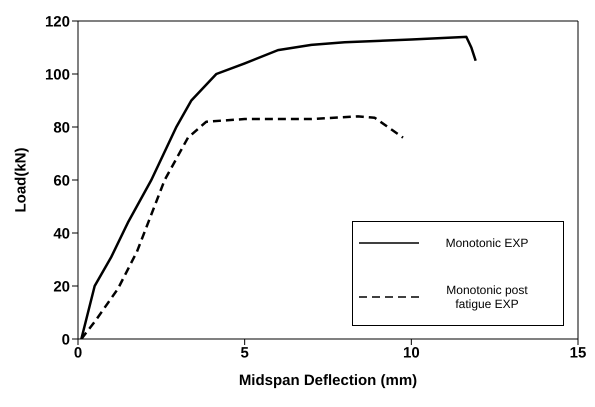  Describe the element at coordinates (244, 353) in the screenshot. I see `x-tick-label: 5` at that location.